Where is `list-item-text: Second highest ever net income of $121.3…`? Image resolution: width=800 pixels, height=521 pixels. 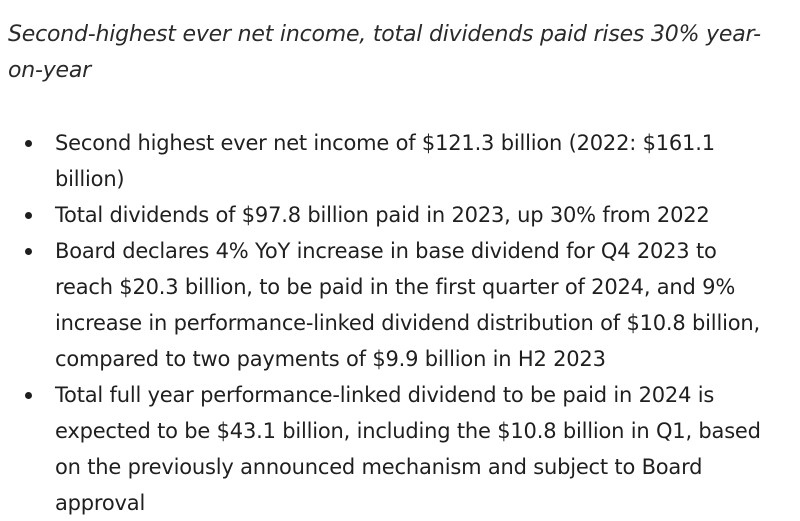
list-item-text: Second highest ever net income of $121.3… is located at coordinates (385, 161).